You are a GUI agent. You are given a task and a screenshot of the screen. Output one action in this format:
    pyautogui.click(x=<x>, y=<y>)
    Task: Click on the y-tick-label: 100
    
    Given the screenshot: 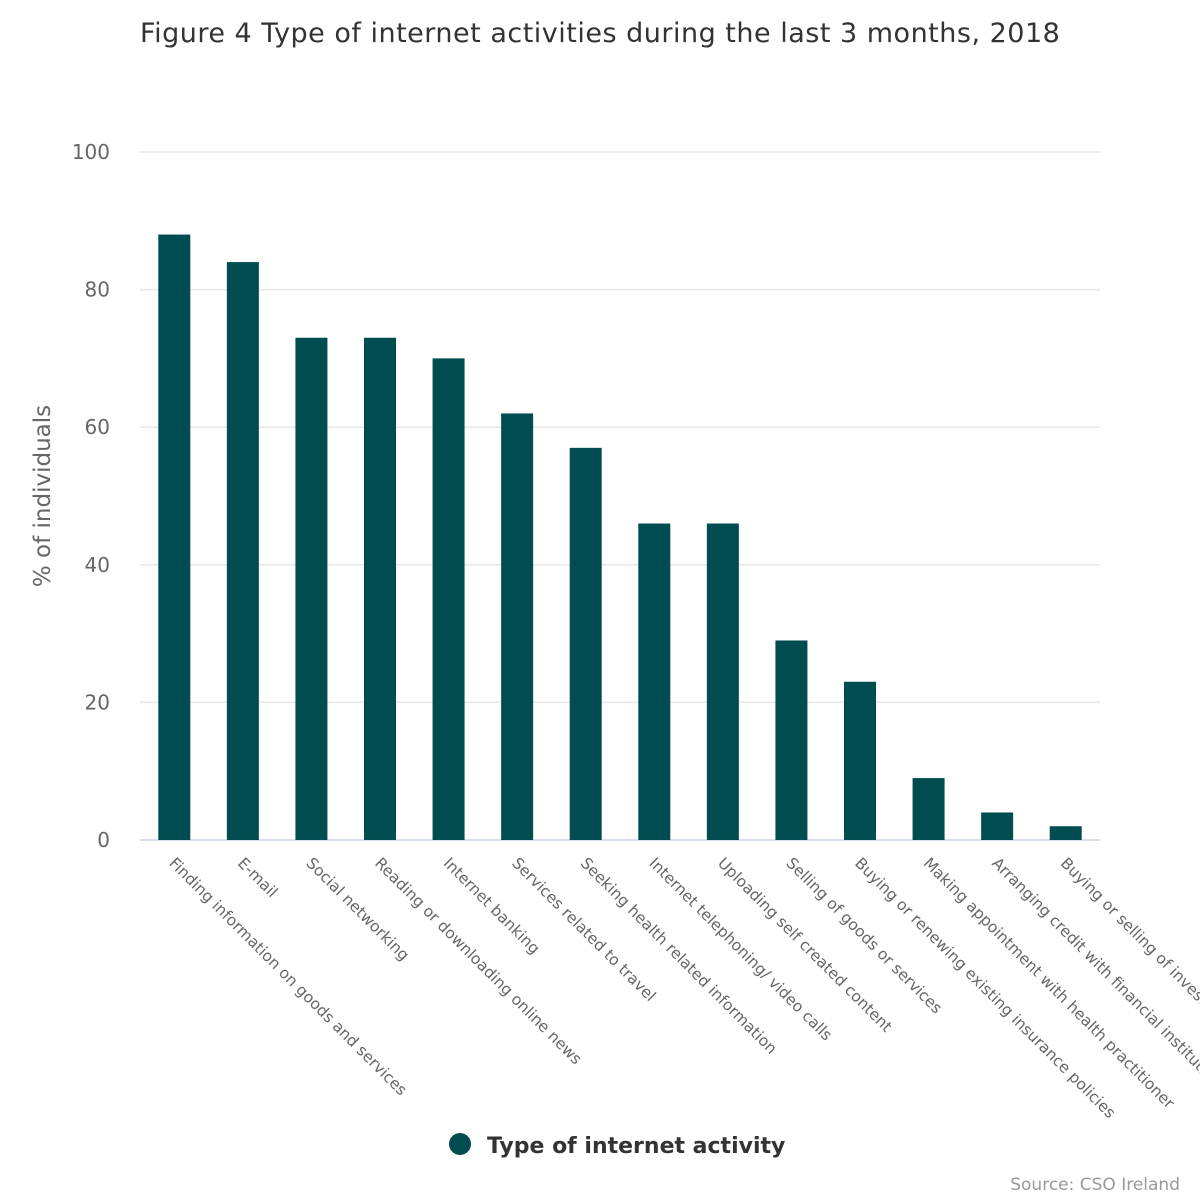 What is the action you would take?
    pyautogui.click(x=91, y=152)
    